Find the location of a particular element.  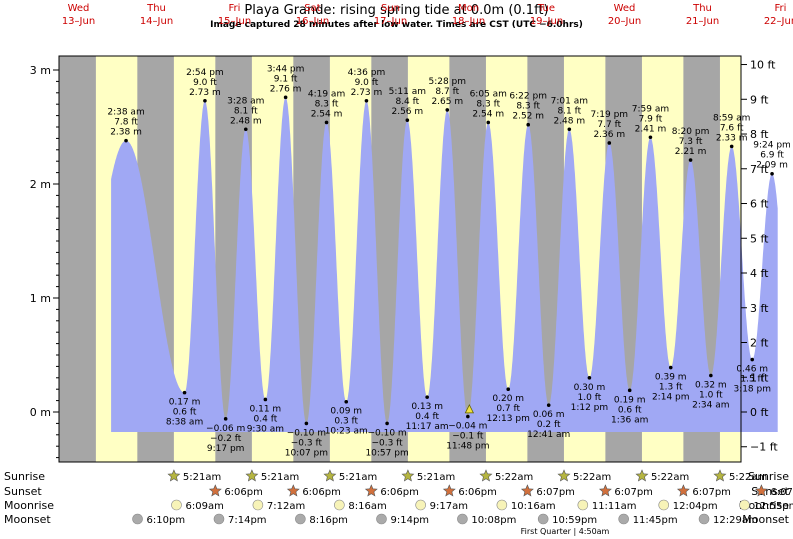

y-right-tick-label: 7 ft is located at coordinates (759, 169).